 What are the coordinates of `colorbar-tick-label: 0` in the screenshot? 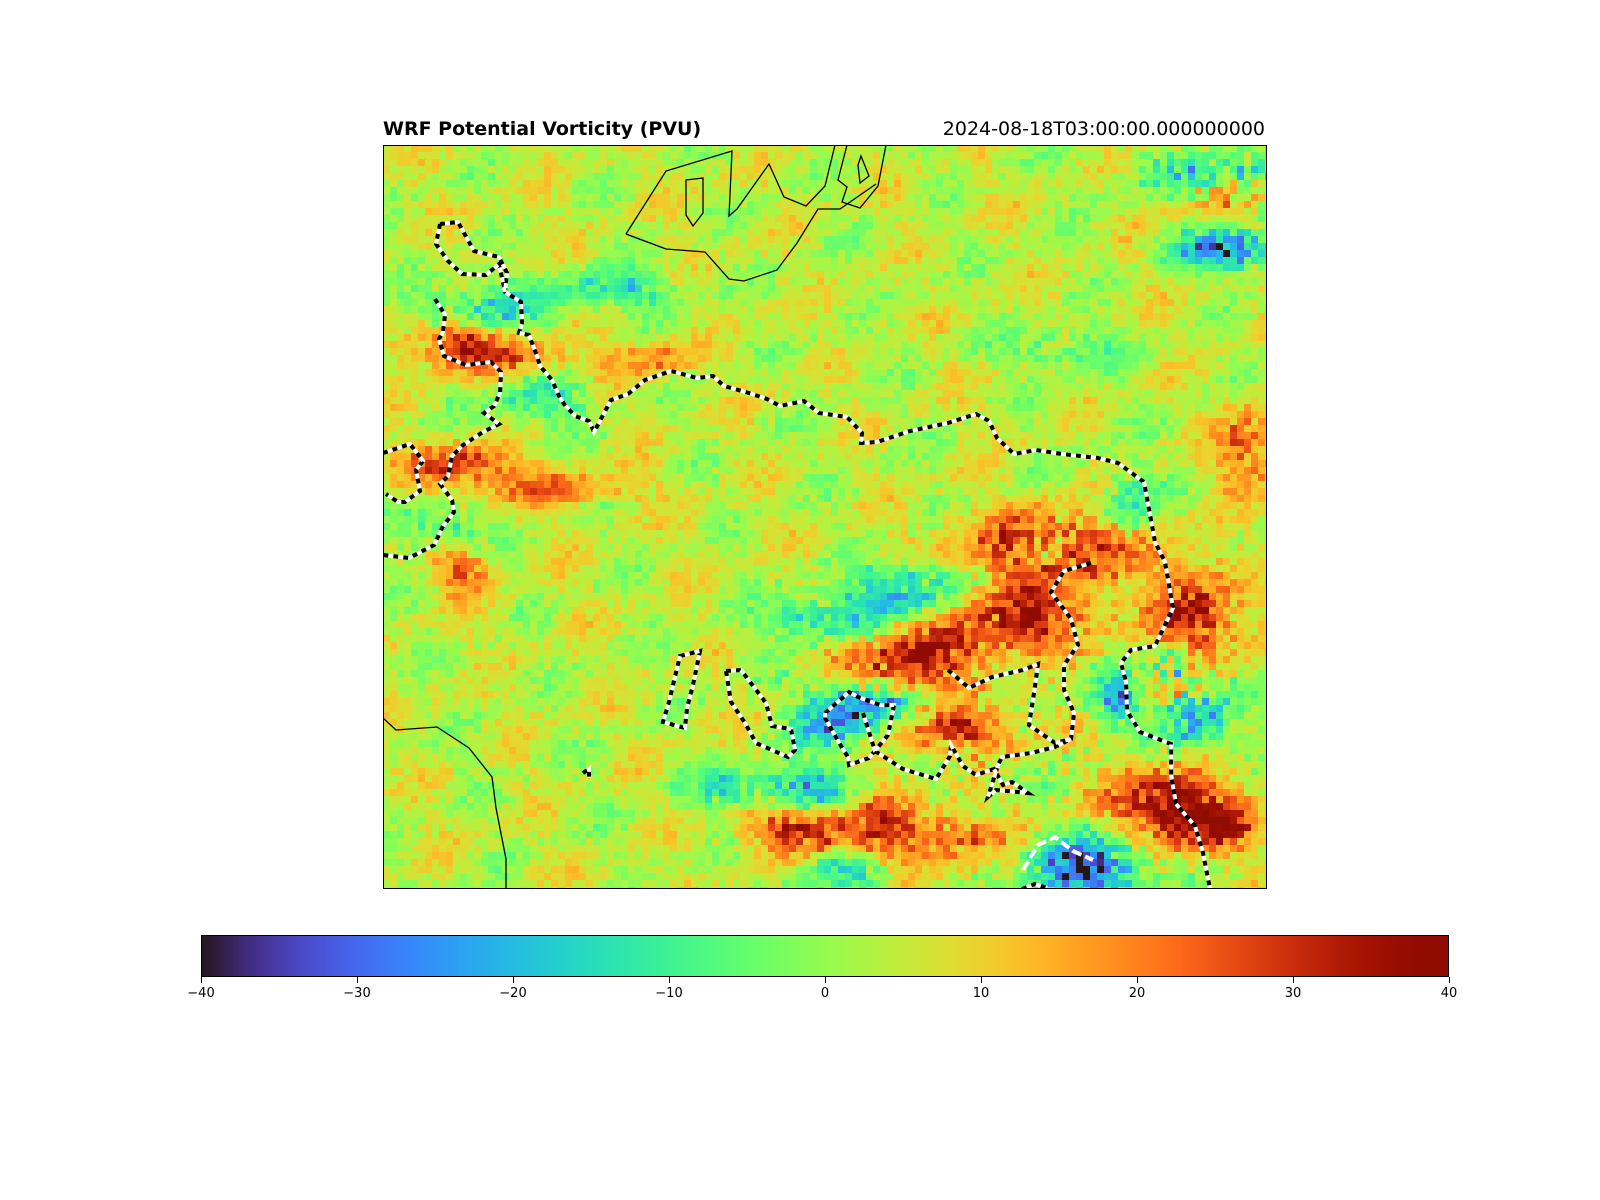 It's located at (825, 993).